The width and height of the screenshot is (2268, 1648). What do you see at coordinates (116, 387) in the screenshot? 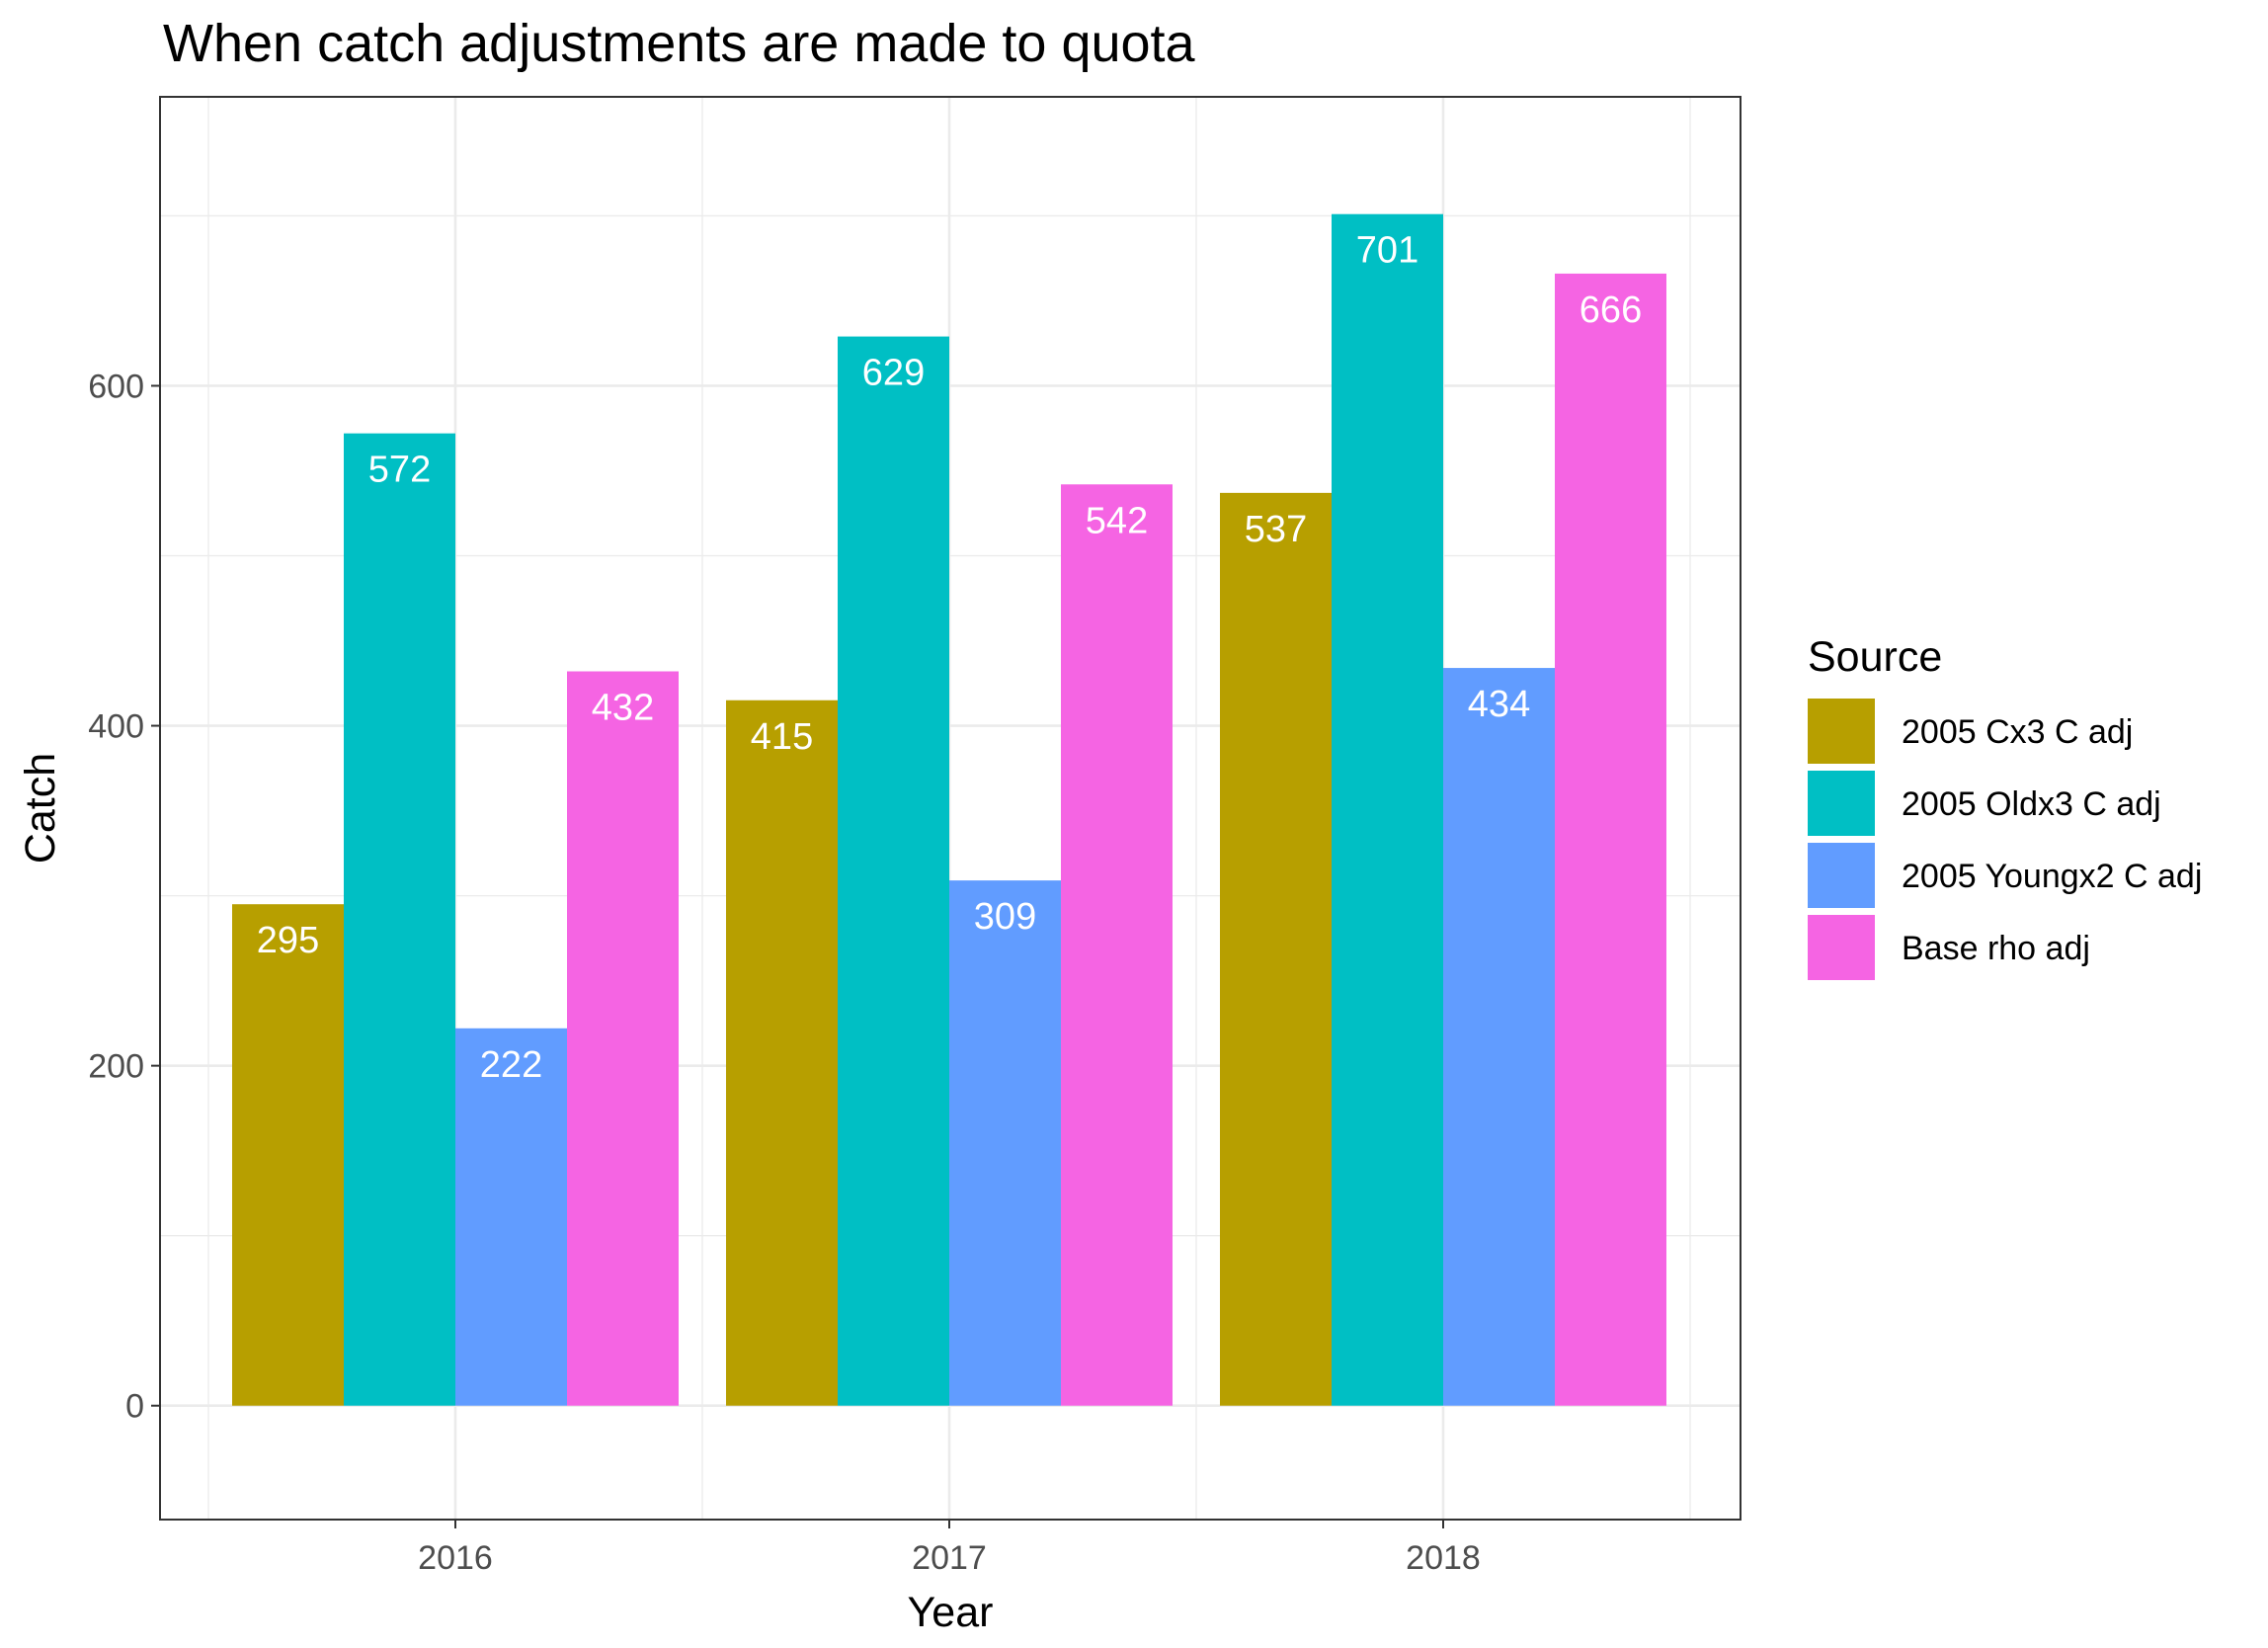
I see `y-tick-label: 600` at bounding box center [116, 387].